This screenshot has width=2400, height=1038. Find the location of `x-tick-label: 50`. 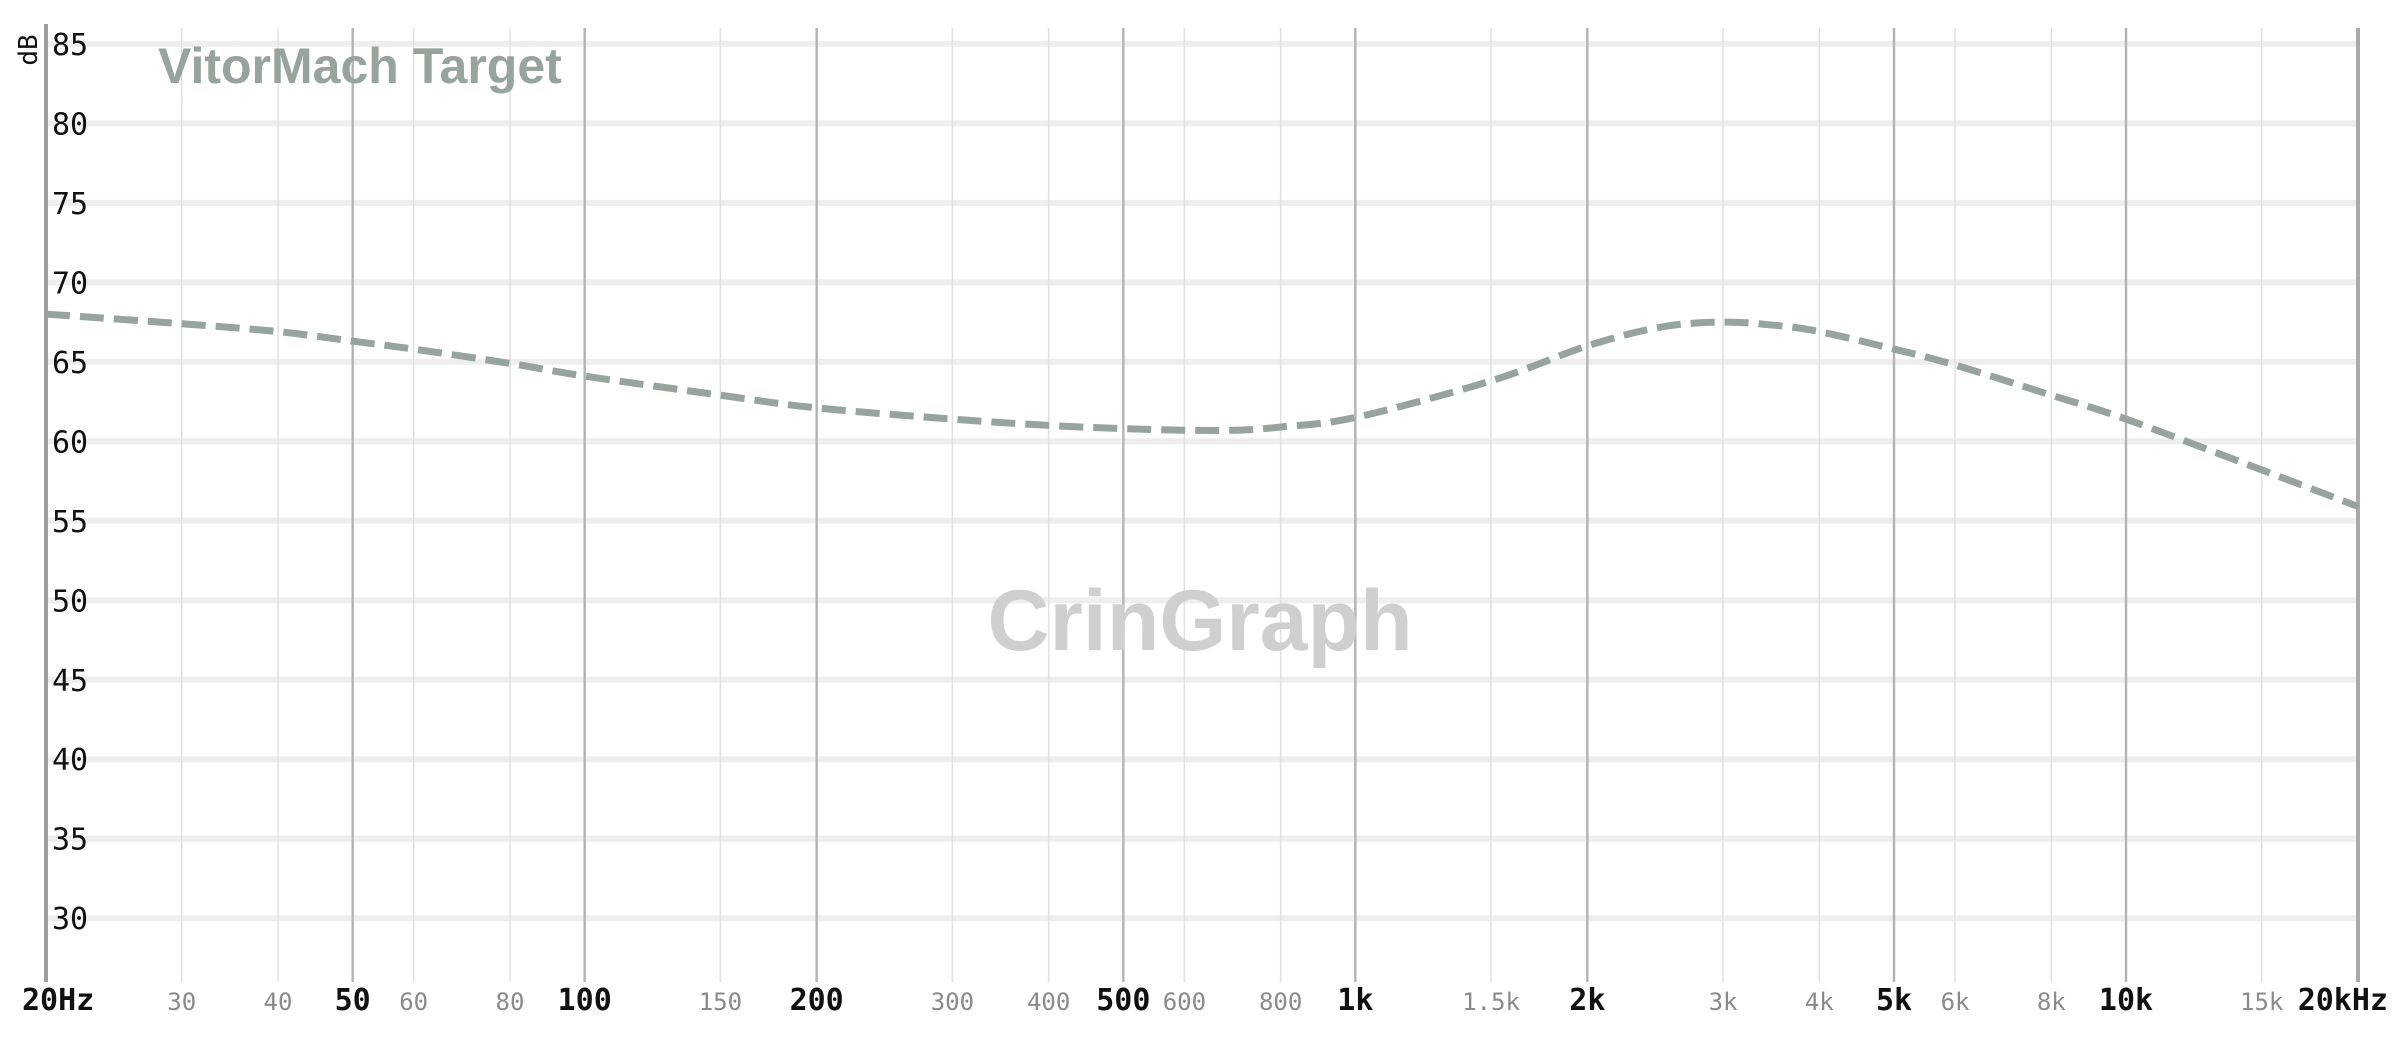

x-tick-label: 50 is located at coordinates (353, 1000).